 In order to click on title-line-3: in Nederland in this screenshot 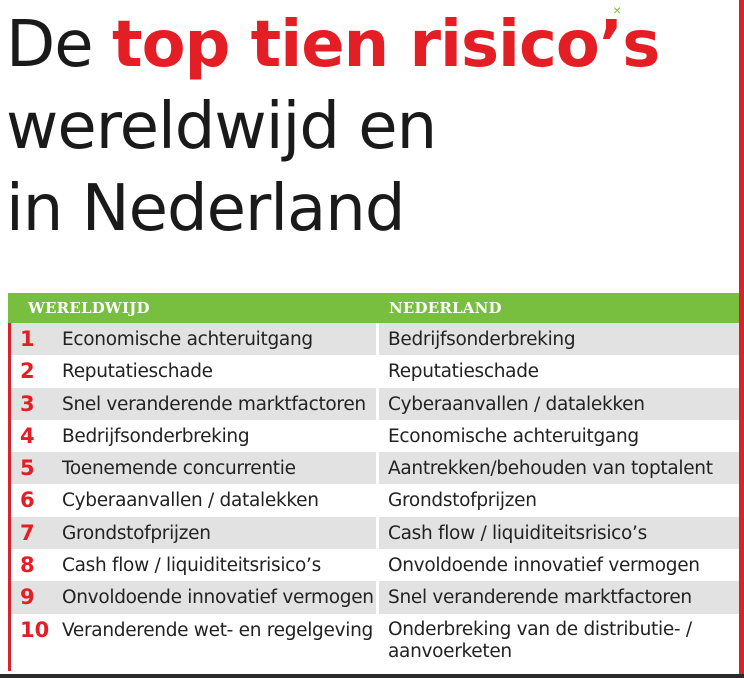, I will do `click(205, 209)`.